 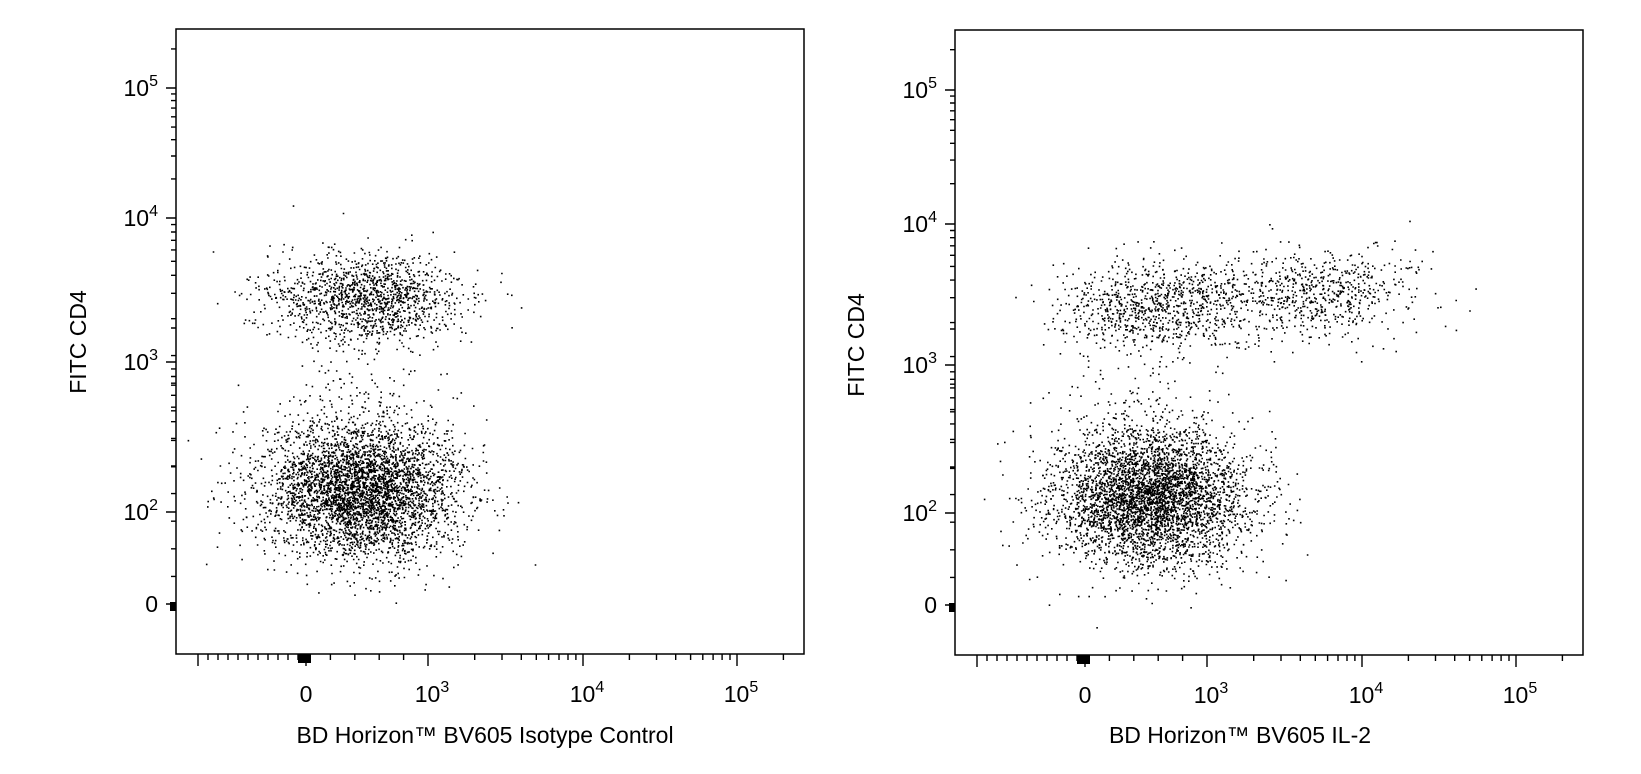 I want to click on scatter-points, so click(x=362, y=404).